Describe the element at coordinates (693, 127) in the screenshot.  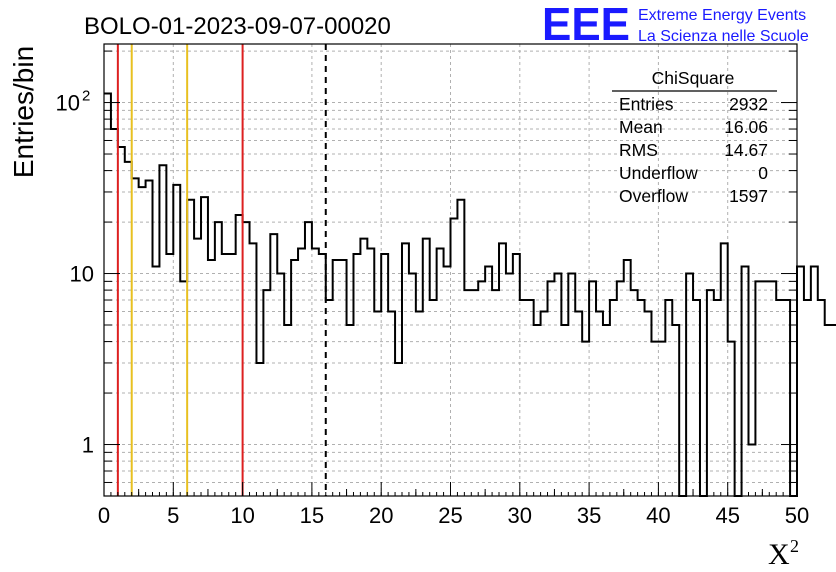
I see `stats-row: Mean 16.06` at that location.